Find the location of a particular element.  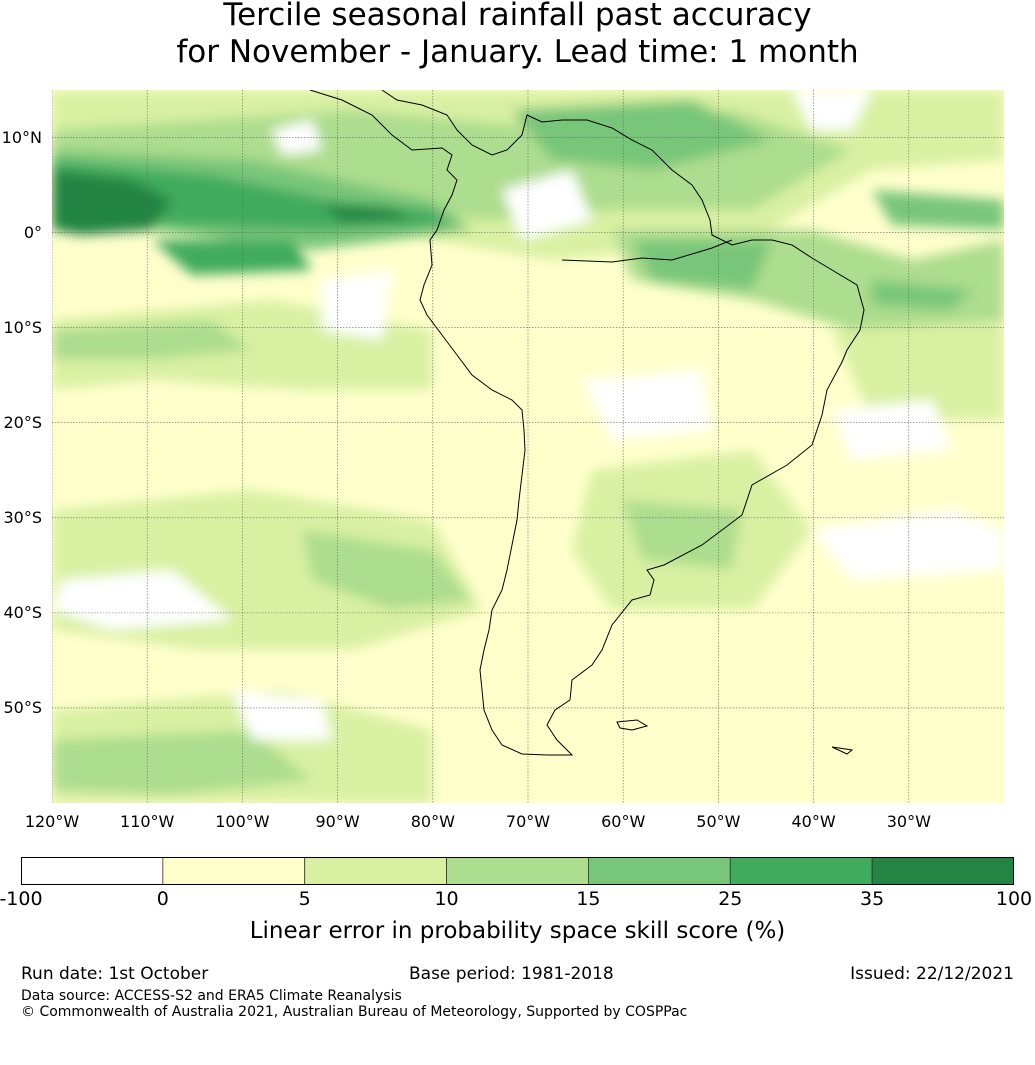

colorbar-tick-label: 15 is located at coordinates (588, 899).